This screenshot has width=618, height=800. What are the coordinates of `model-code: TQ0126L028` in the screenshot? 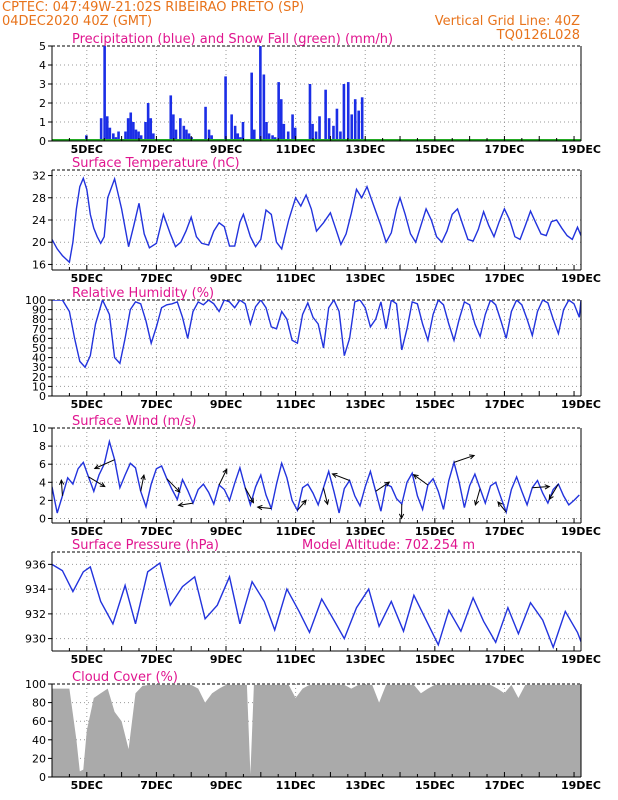 It's located at (538, 35).